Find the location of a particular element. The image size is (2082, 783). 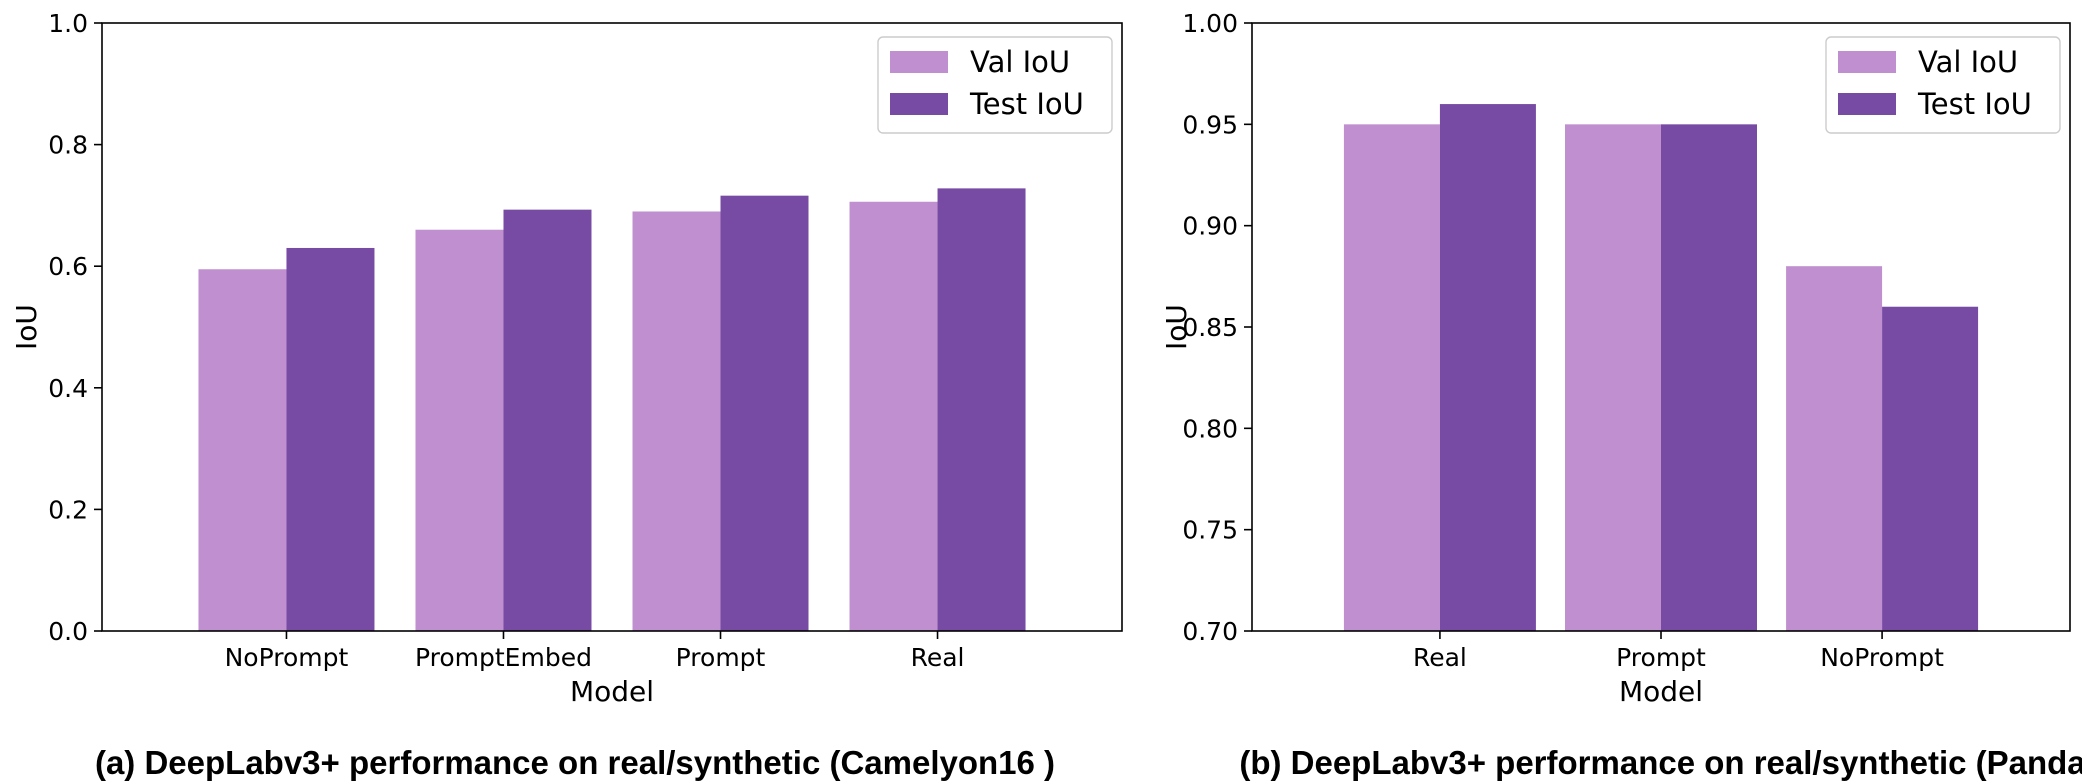

y-tick-label: 0.8 is located at coordinates (68, 145).